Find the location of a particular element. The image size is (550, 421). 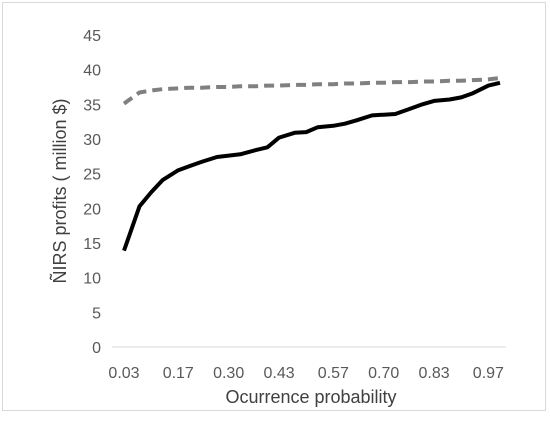

x-tick-label: 0.83 is located at coordinates (434, 373).